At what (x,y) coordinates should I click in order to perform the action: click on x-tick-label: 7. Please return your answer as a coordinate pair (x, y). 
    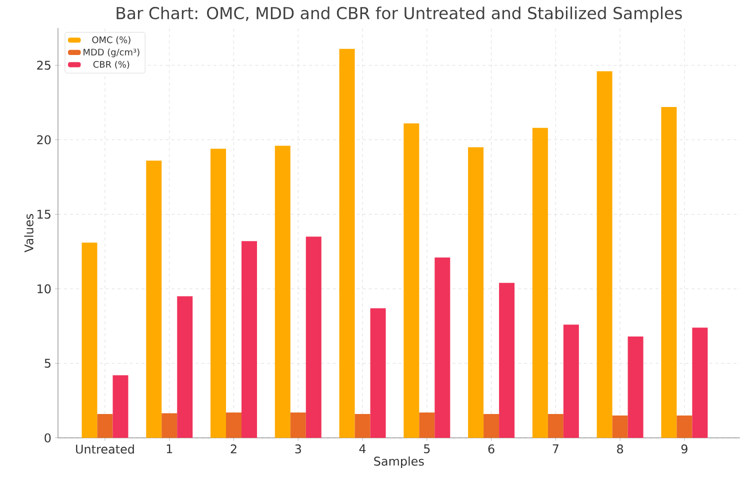
    Looking at the image, I should click on (555, 449).